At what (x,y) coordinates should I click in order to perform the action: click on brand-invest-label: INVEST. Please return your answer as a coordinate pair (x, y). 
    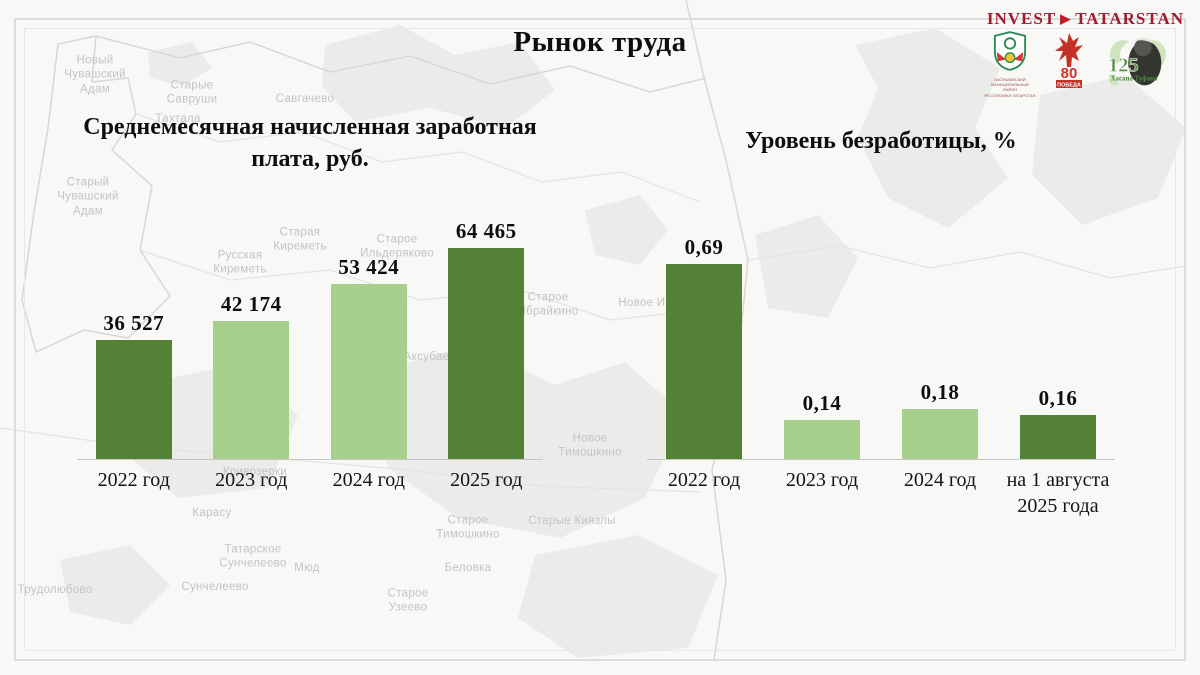
    Looking at the image, I should click on (1021, 18).